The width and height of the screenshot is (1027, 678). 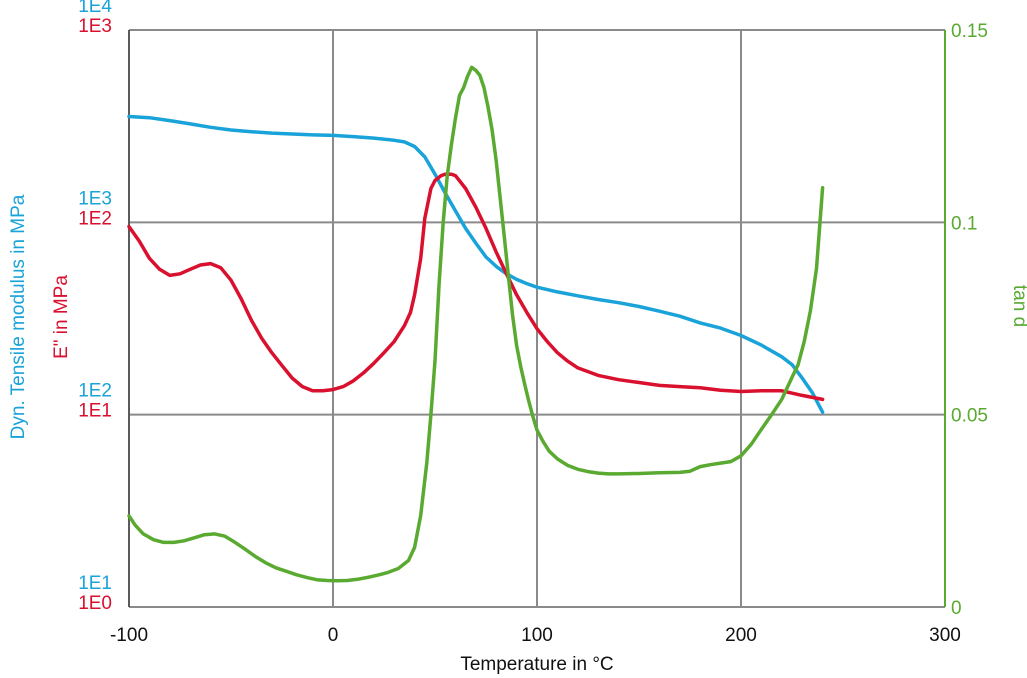 I want to click on y-axis-title-modulus: Dyn. Tensile modulus in MPa, so click(x=18, y=316).